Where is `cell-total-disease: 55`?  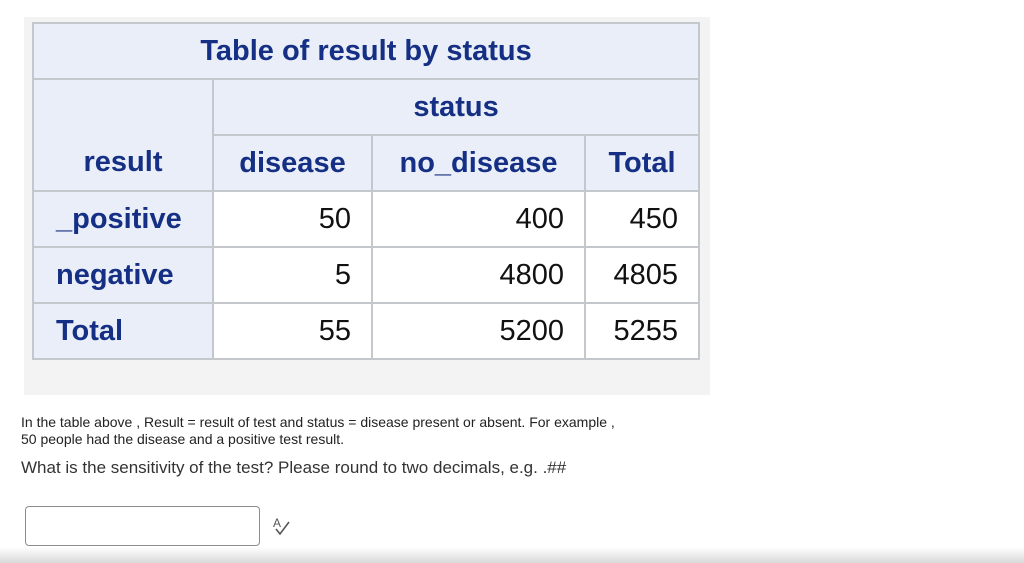
cell-total-disease: 55 is located at coordinates (292, 331).